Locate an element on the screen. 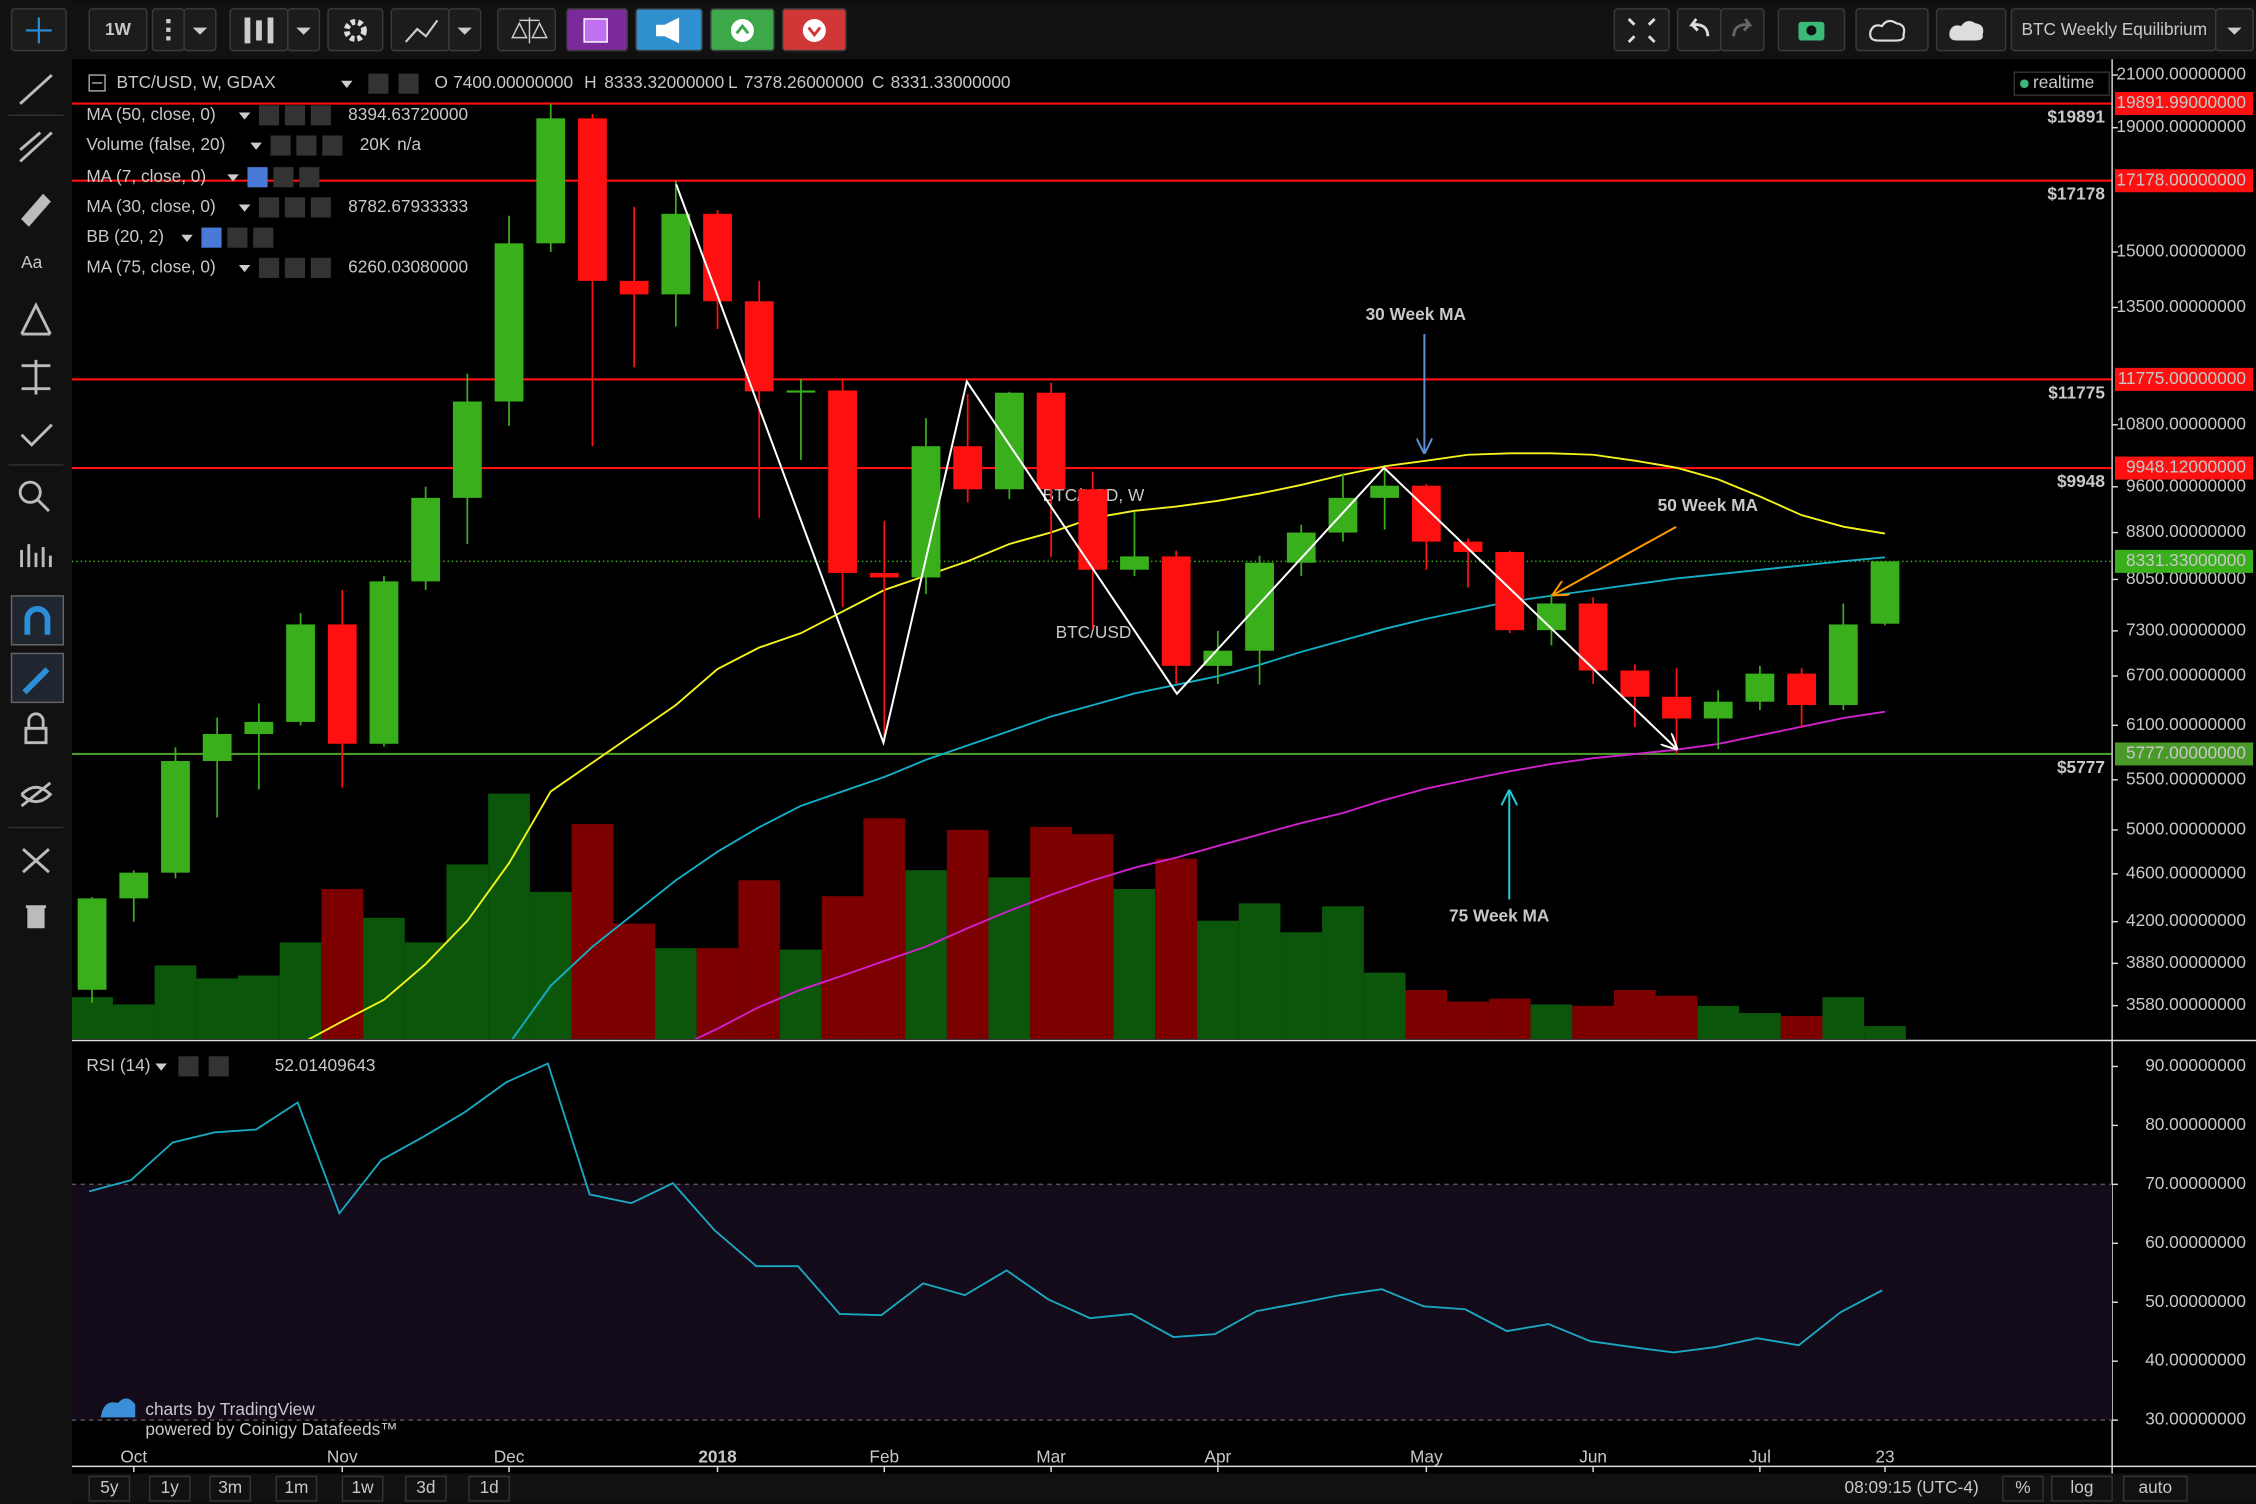  level-label: $19891 is located at coordinates (2076, 117).